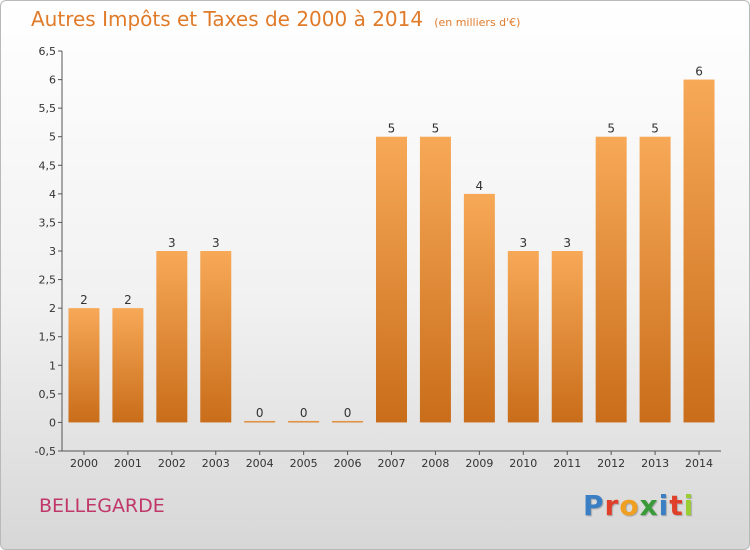  What do you see at coordinates (128, 463) in the screenshot?
I see `x-tick-label-2001: 2001` at bounding box center [128, 463].